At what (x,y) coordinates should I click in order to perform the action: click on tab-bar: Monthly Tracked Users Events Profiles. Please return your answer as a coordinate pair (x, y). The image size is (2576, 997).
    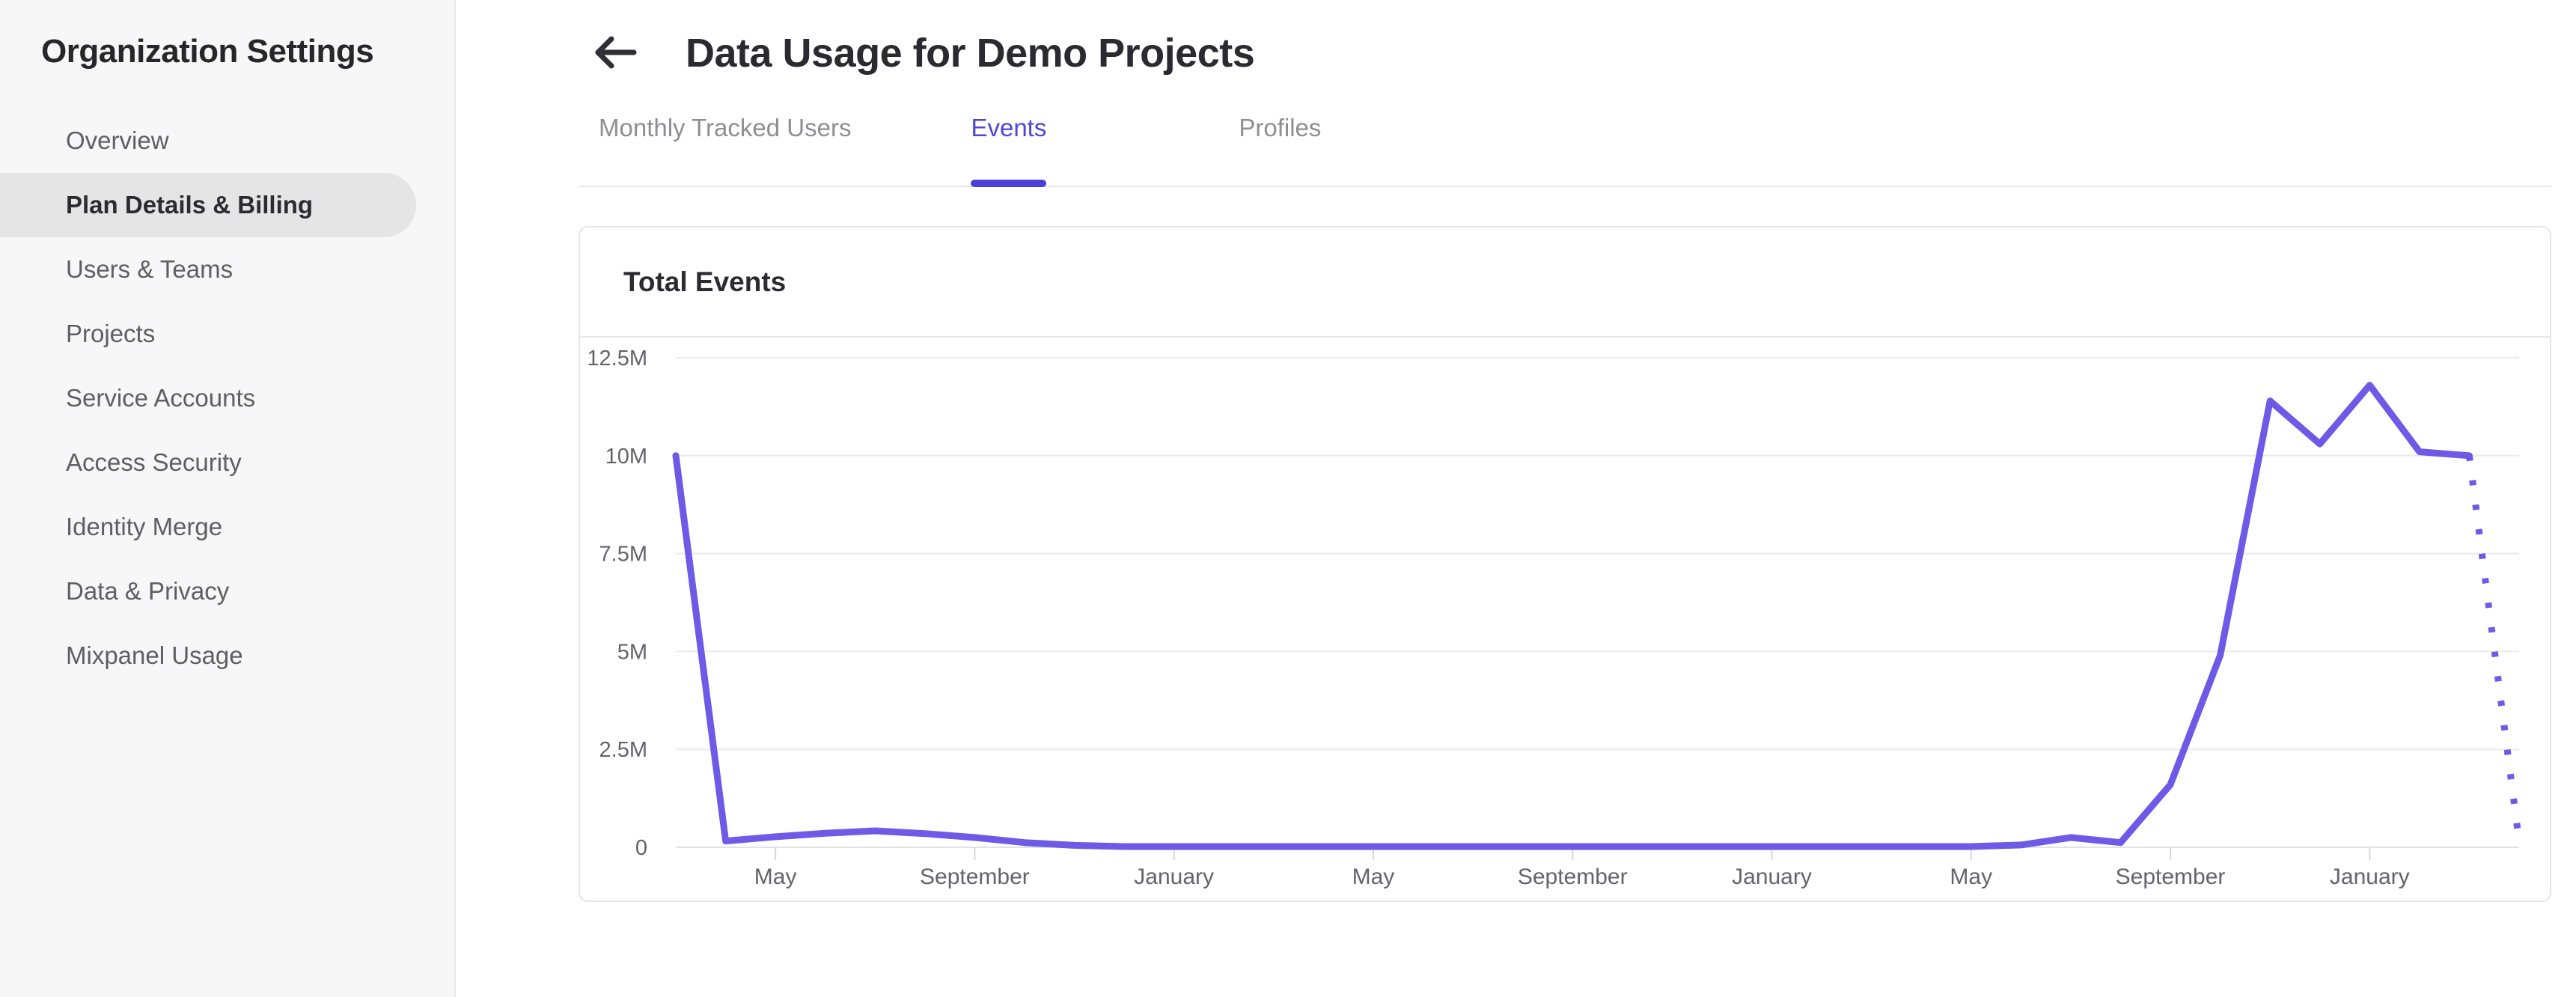
    Looking at the image, I should click on (1565, 150).